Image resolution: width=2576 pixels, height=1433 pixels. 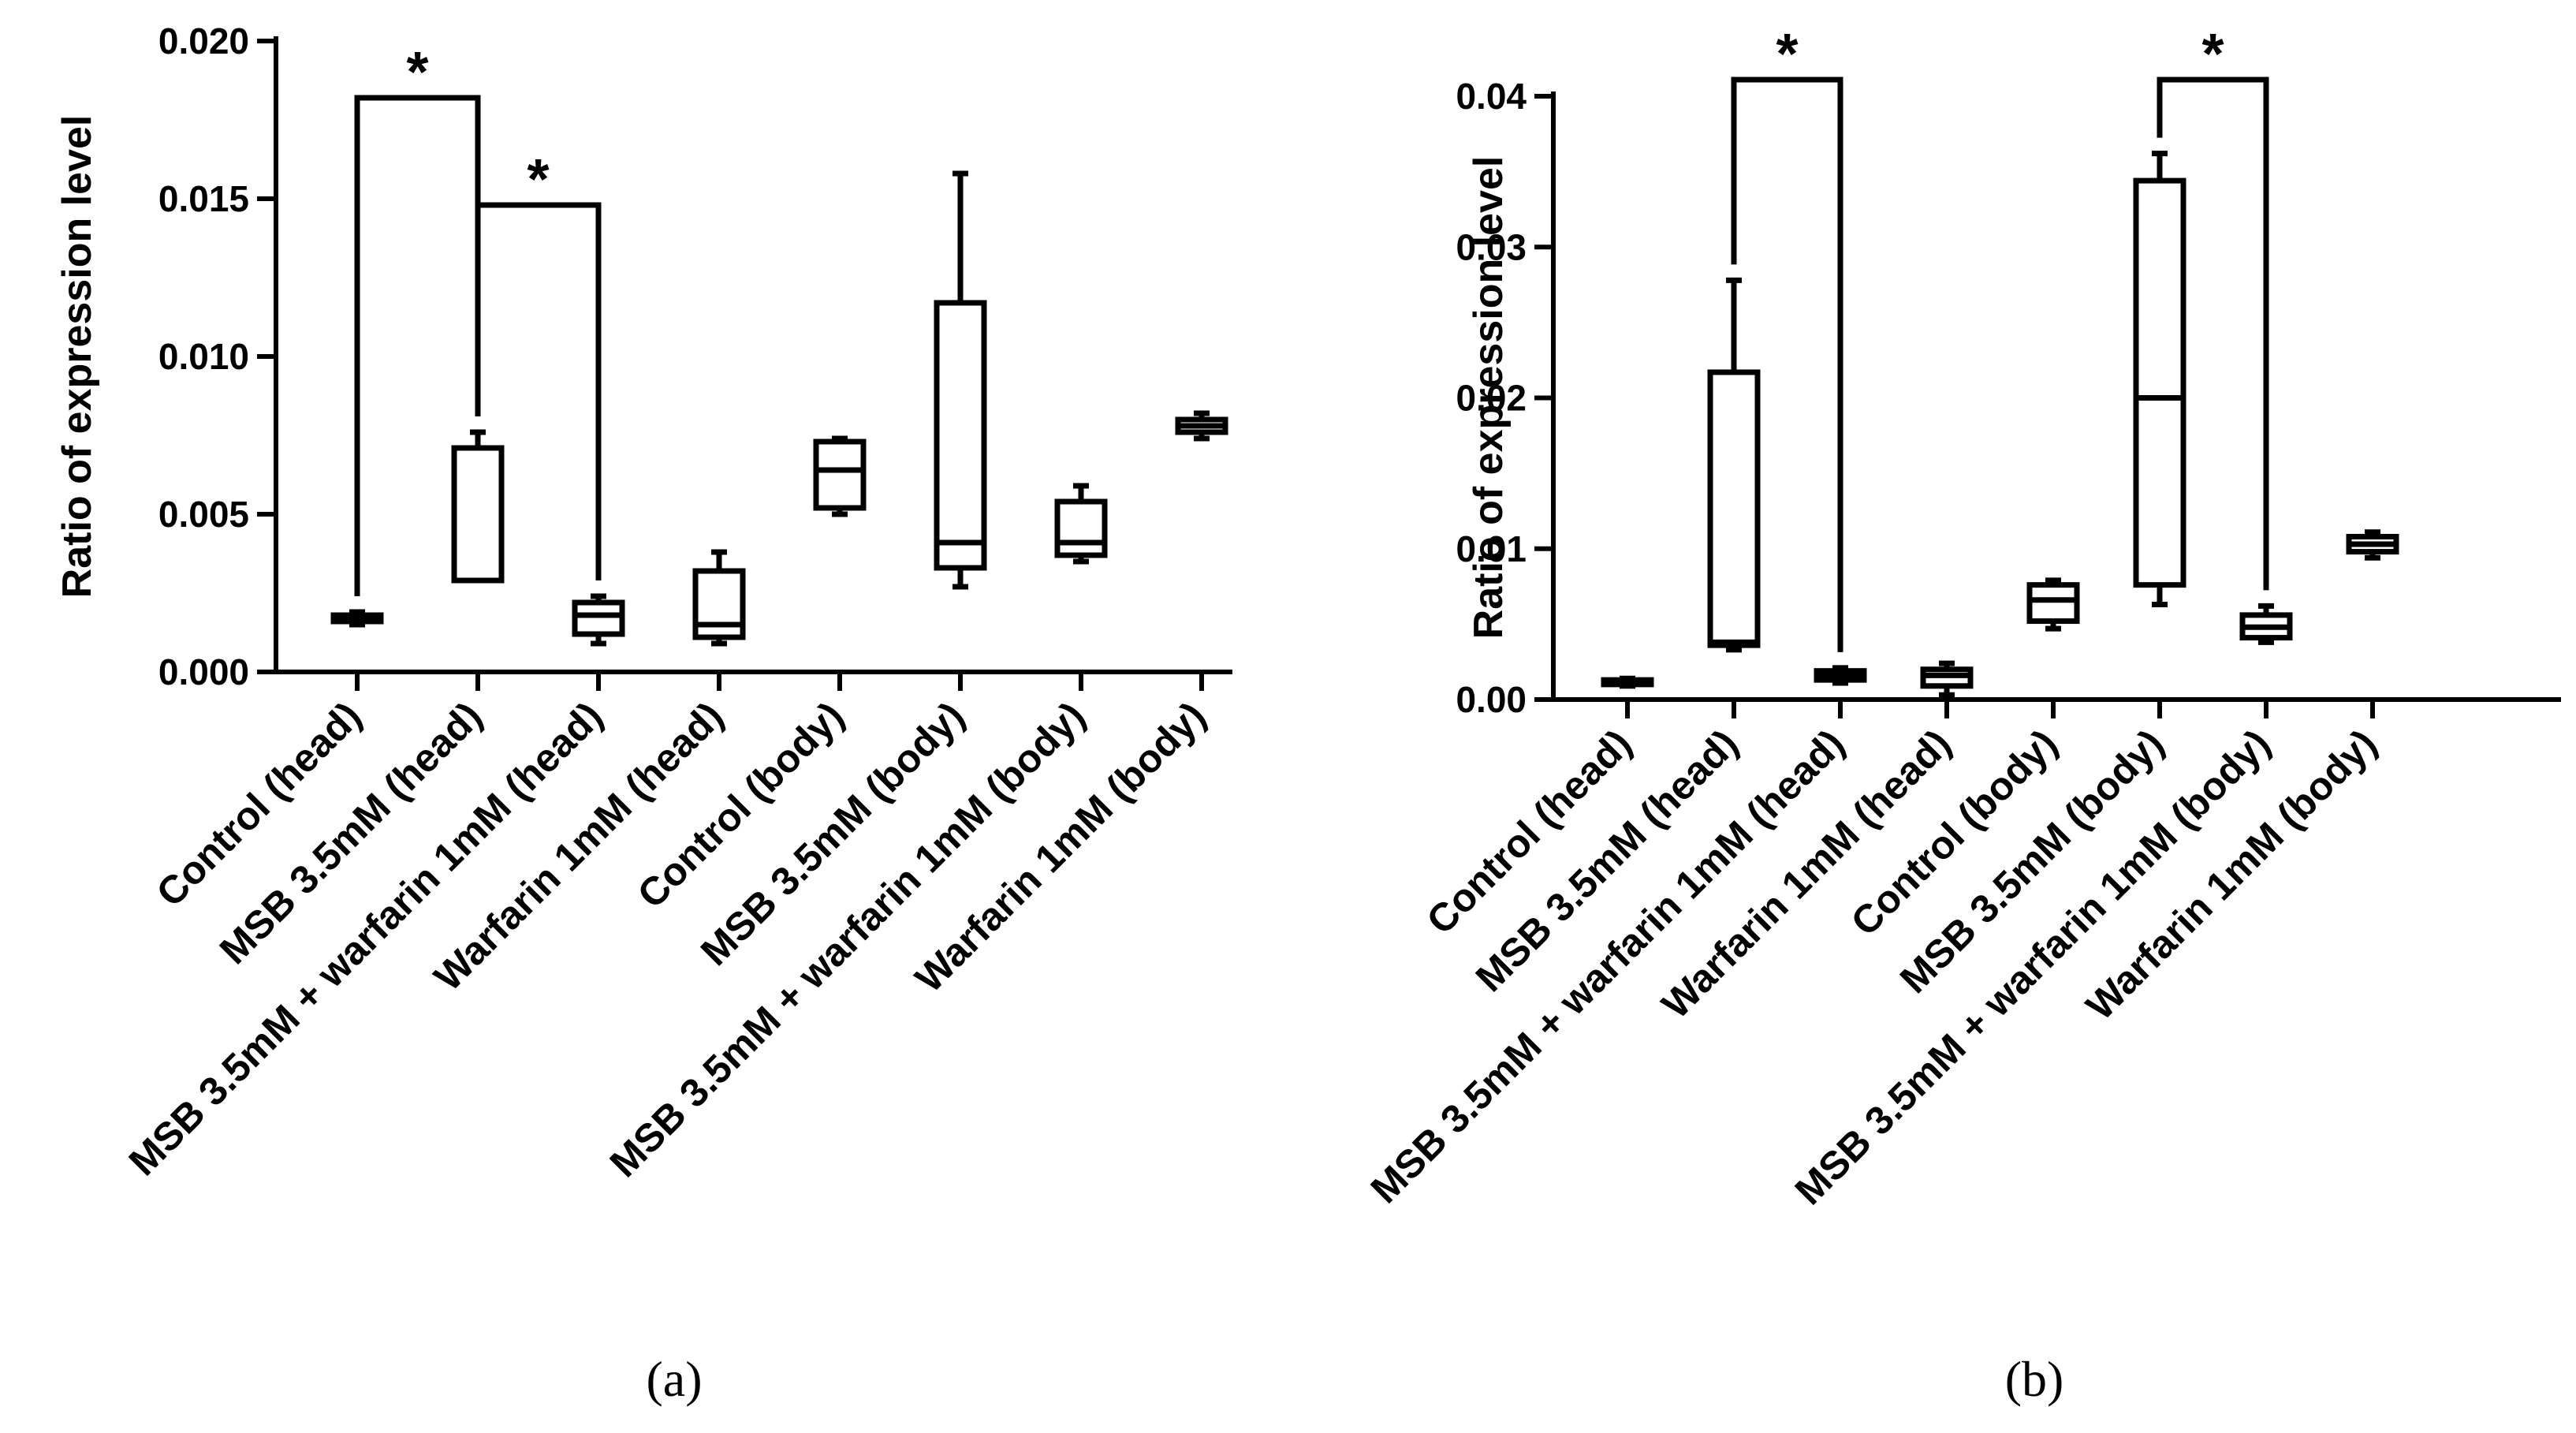 I want to click on y-tick-label: 0.04, so click(x=1491, y=96).